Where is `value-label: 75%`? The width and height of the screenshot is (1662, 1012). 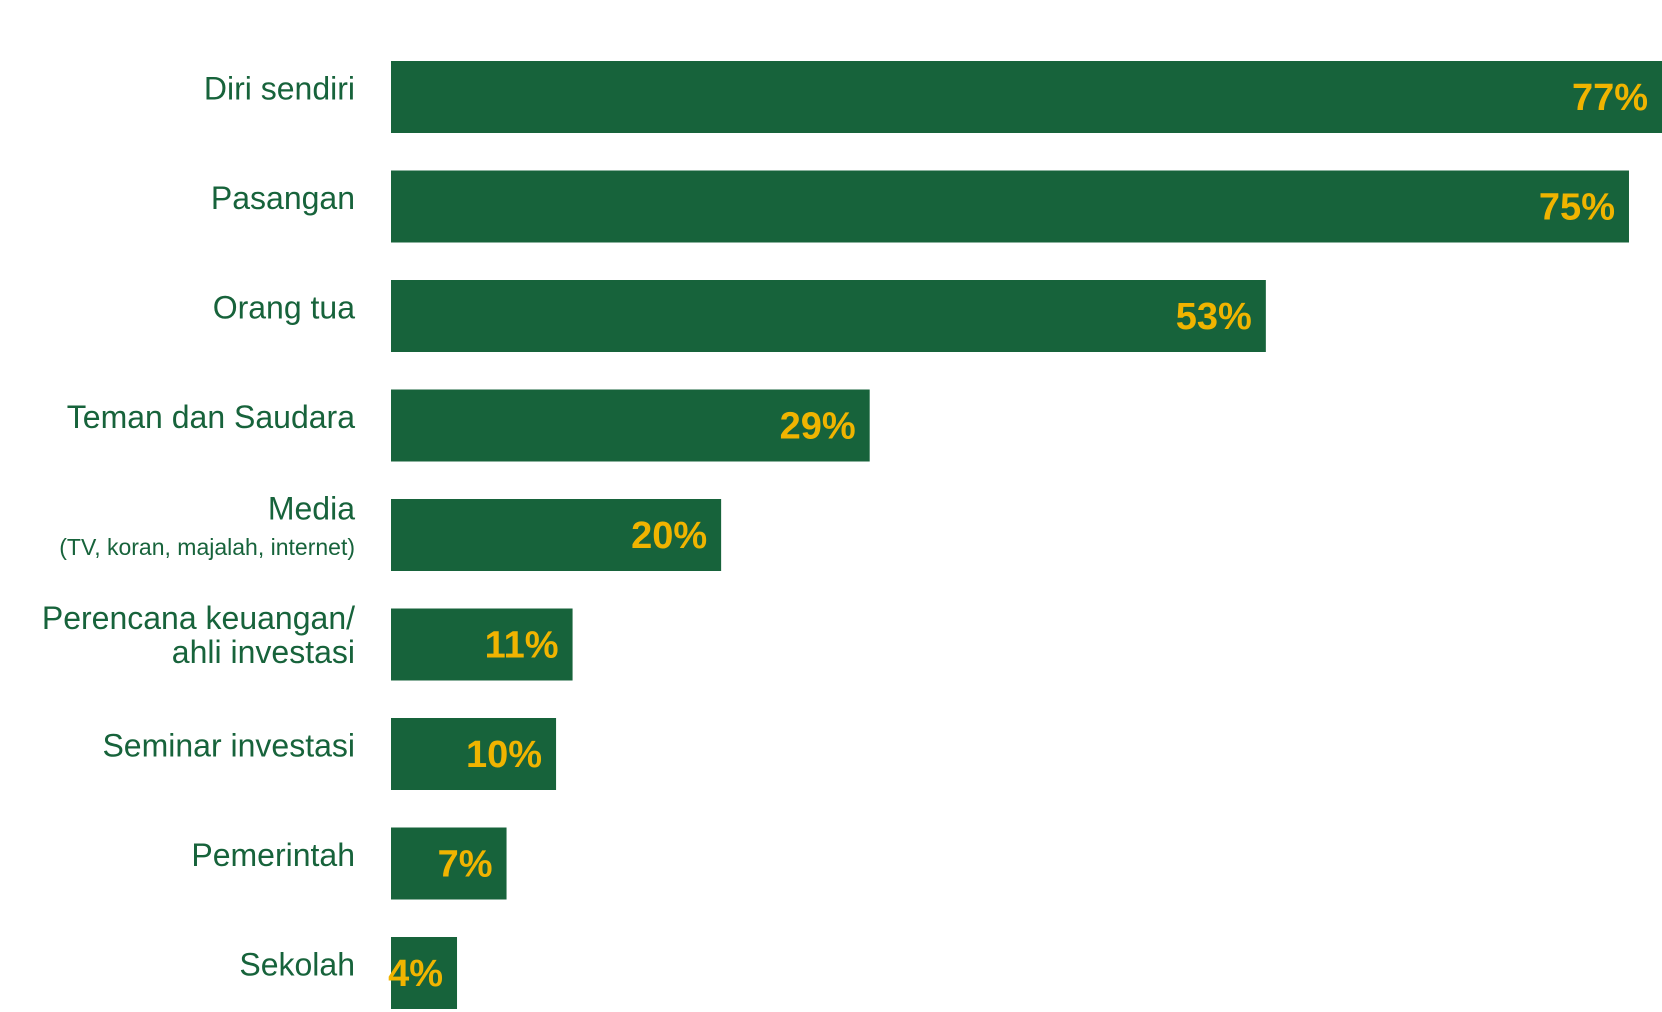
value-label: 75% is located at coordinates (1577, 208).